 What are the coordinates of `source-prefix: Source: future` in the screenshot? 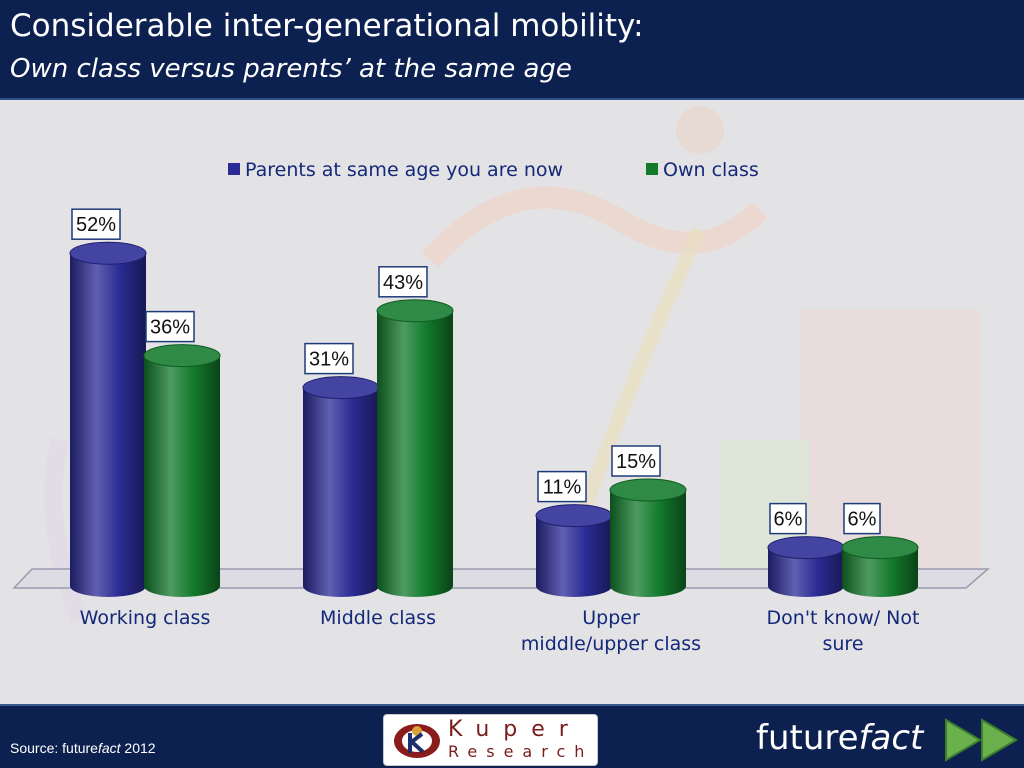 It's located at (54, 748).